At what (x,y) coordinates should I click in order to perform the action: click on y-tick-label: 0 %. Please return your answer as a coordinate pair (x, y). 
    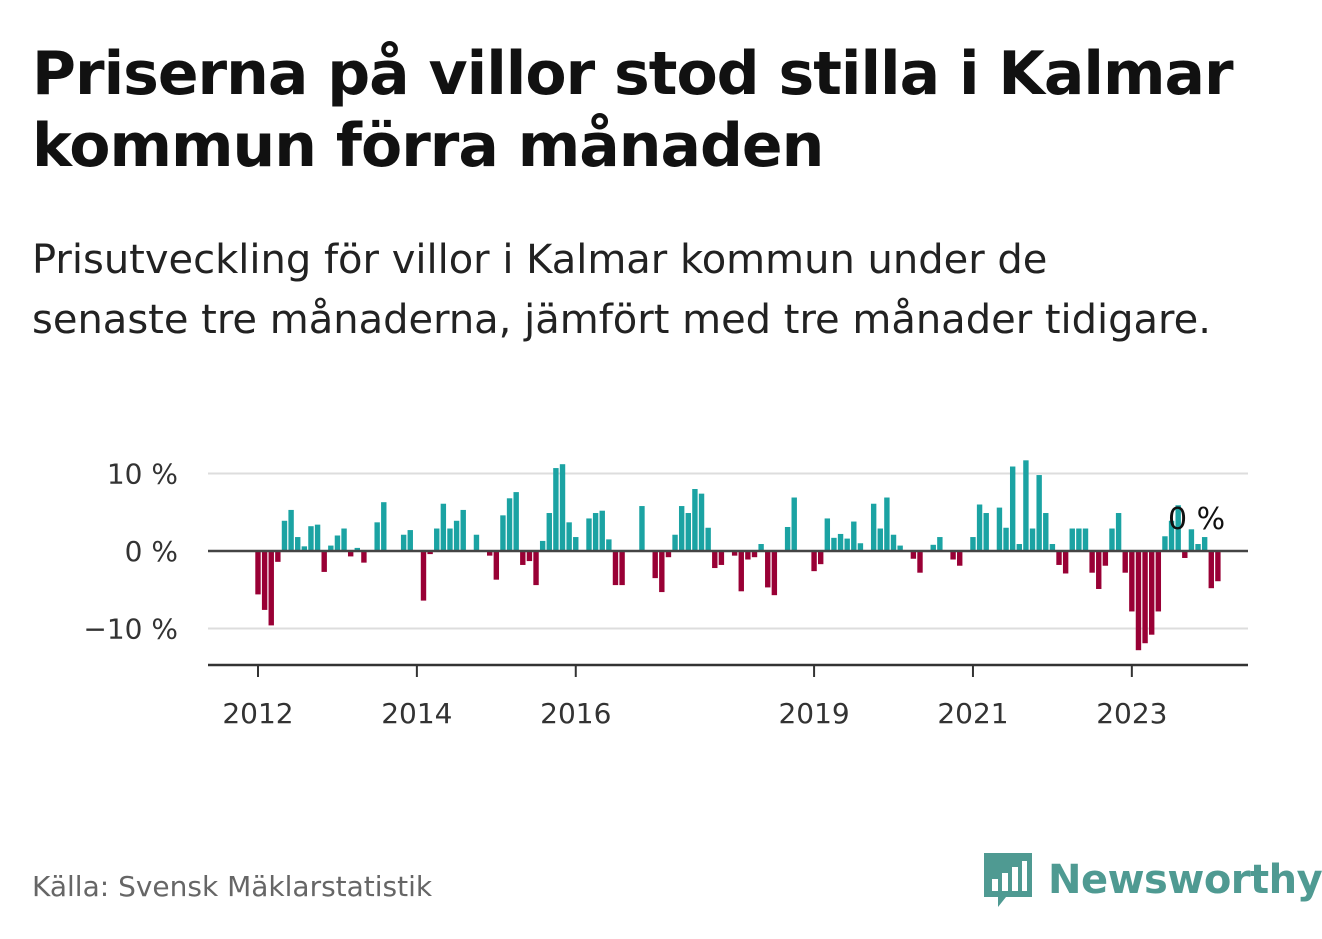
    Looking at the image, I should click on (151, 551).